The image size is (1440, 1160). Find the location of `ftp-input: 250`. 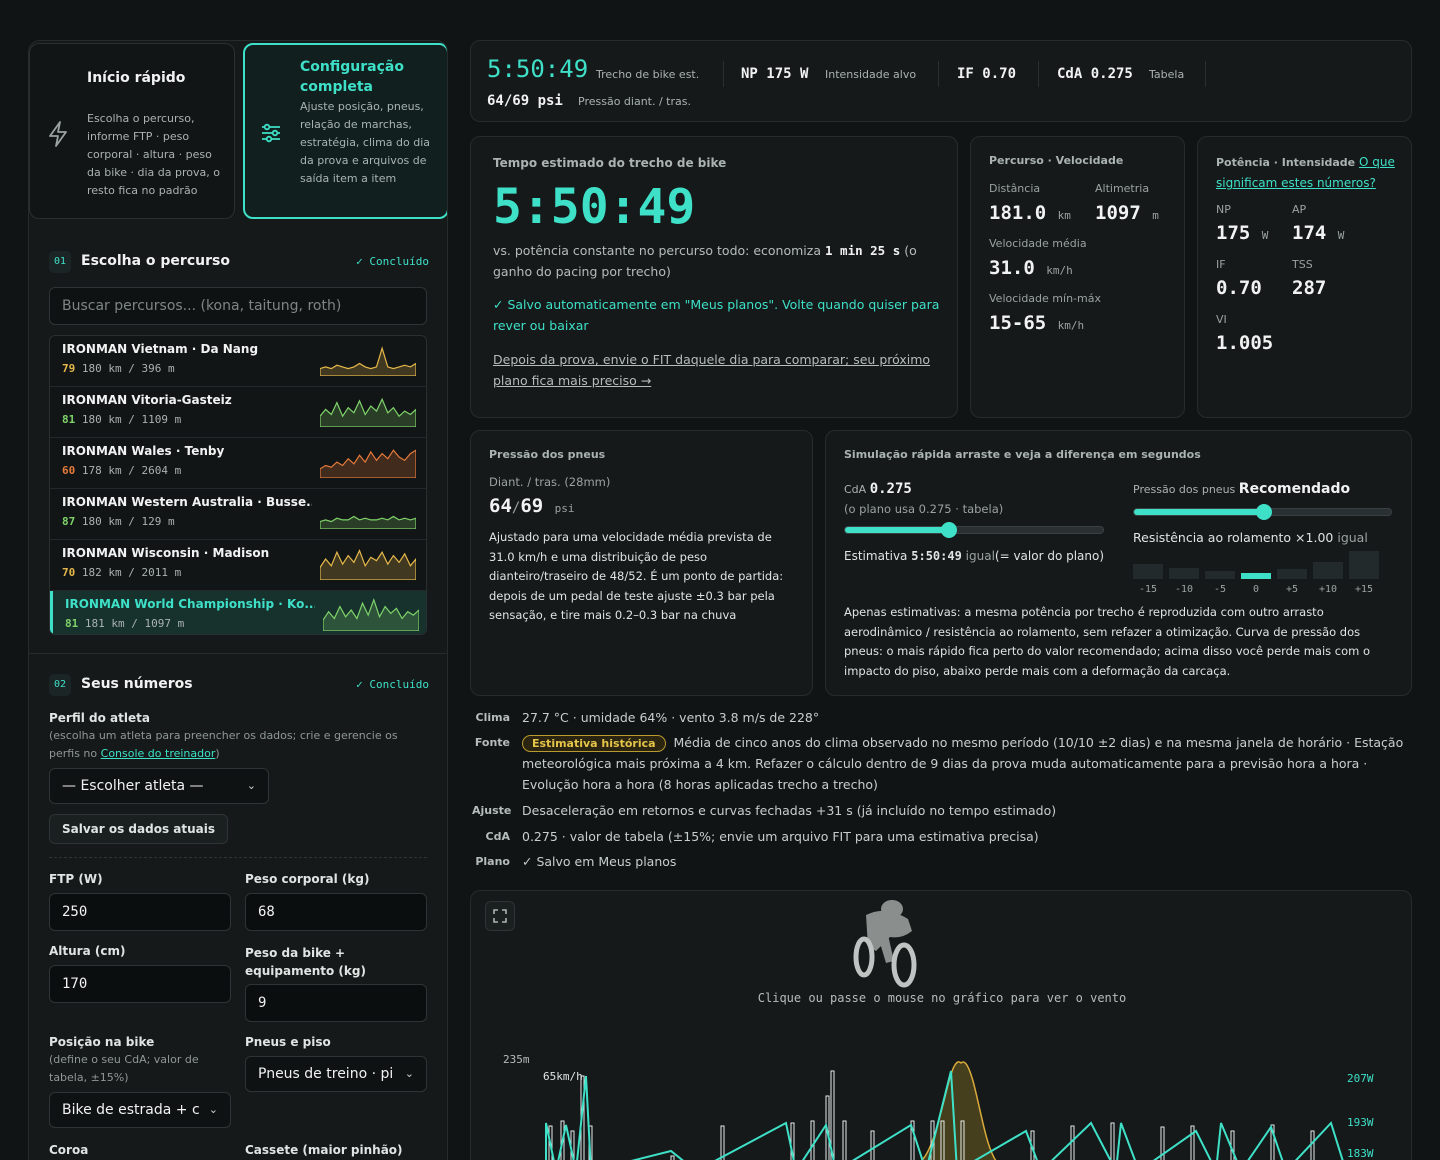

ftp-input: 250 is located at coordinates (140, 912).